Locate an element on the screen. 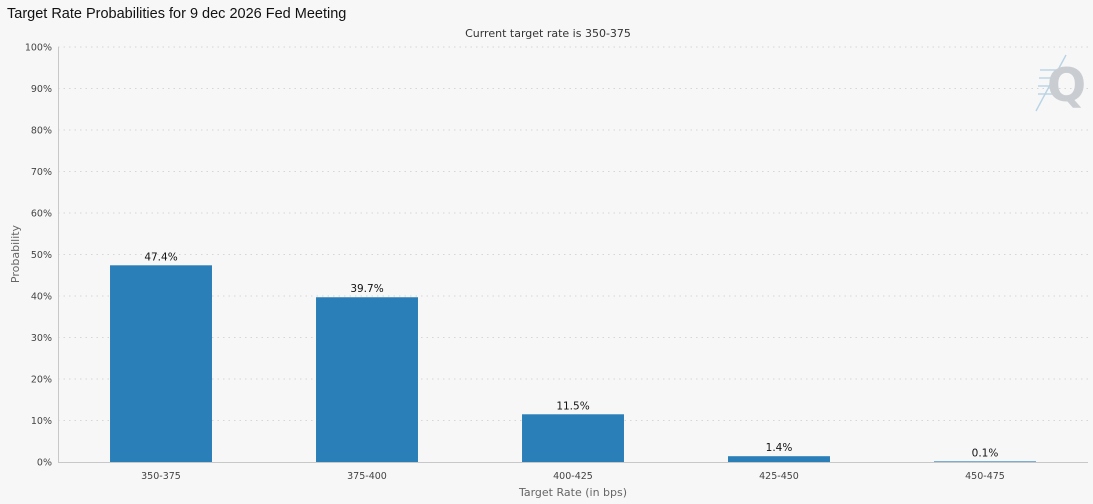 The image size is (1093, 504). data-label: 47.4% is located at coordinates (160, 257).